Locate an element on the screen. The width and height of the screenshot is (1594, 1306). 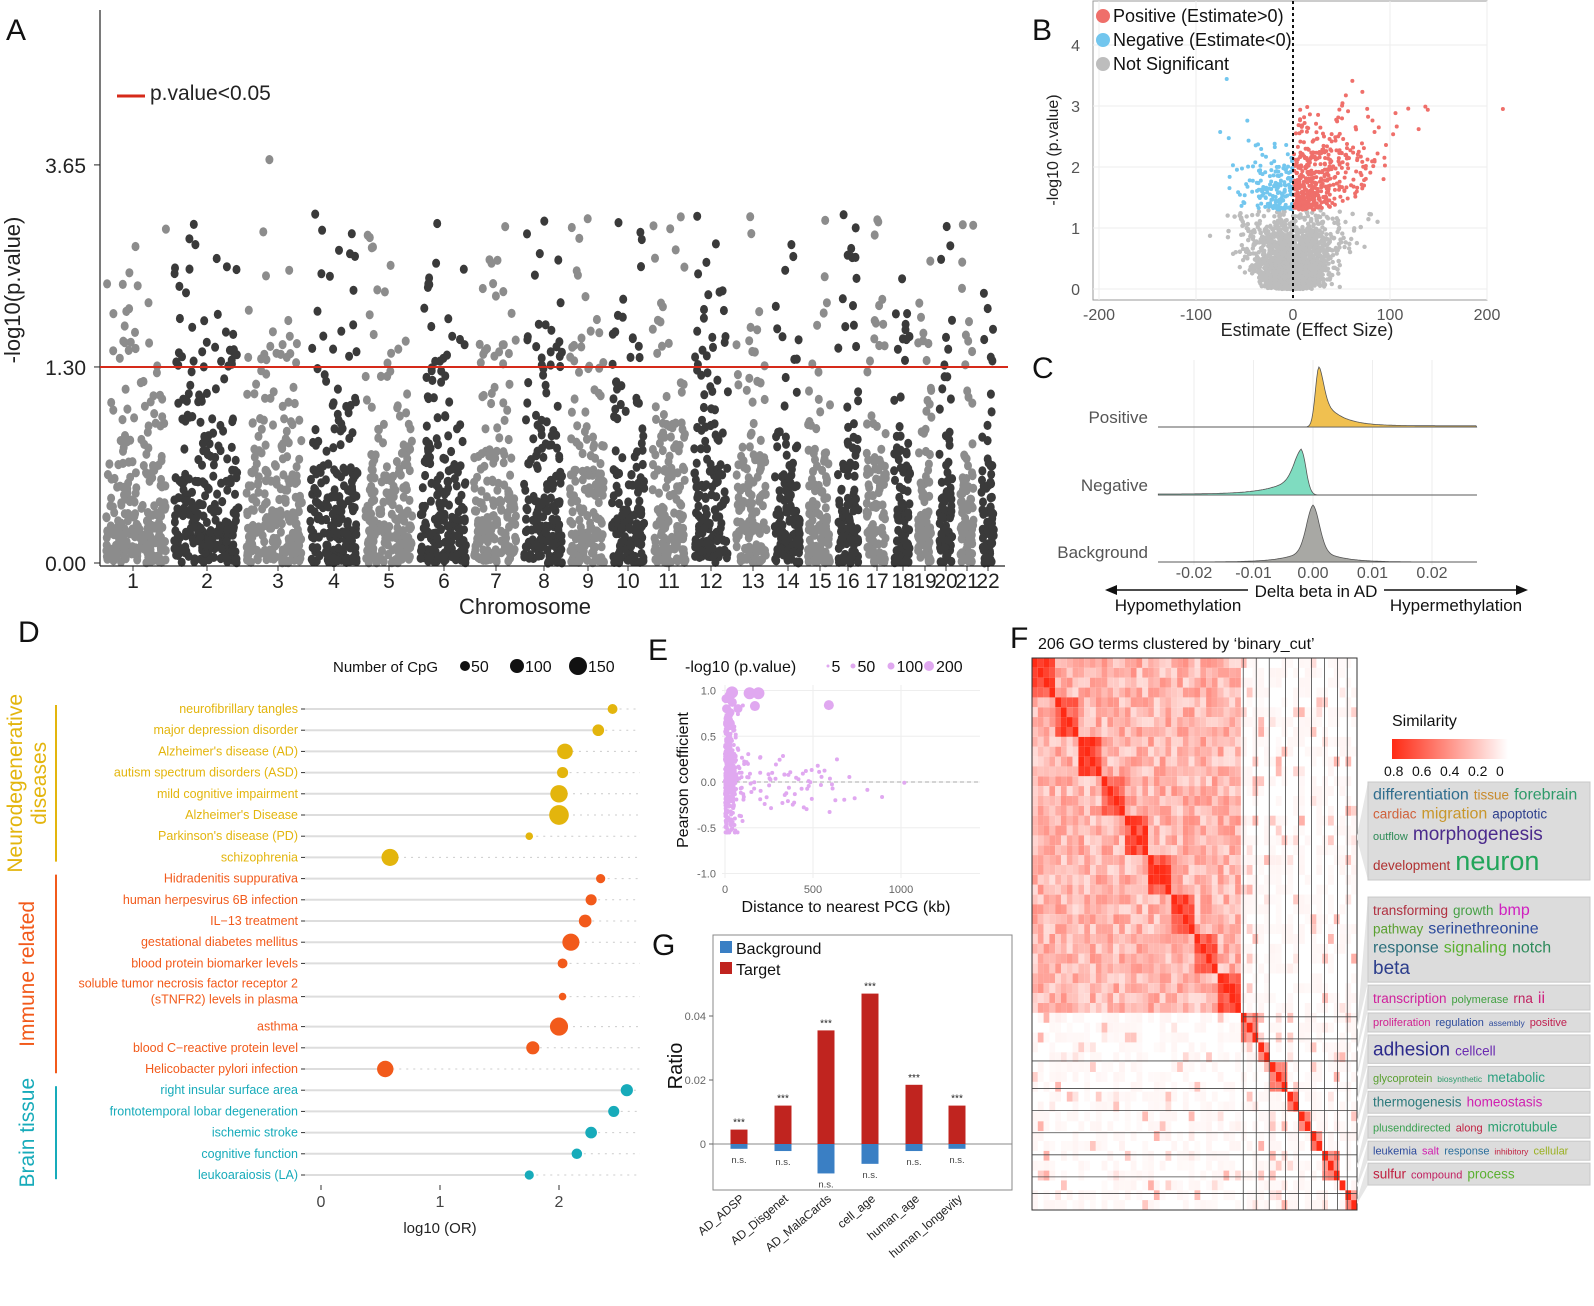
x-tick-label: 15 is located at coordinates (819, 581).